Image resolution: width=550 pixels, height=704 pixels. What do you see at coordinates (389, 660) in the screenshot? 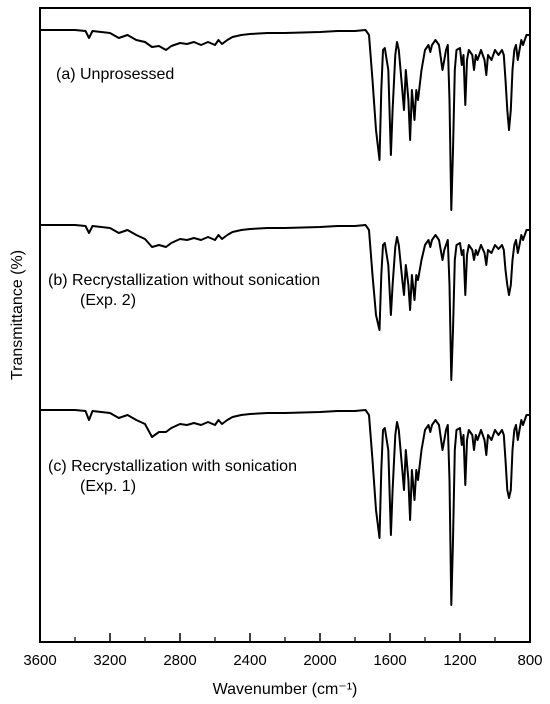
I see `x-tick-label: 1600` at bounding box center [389, 660].